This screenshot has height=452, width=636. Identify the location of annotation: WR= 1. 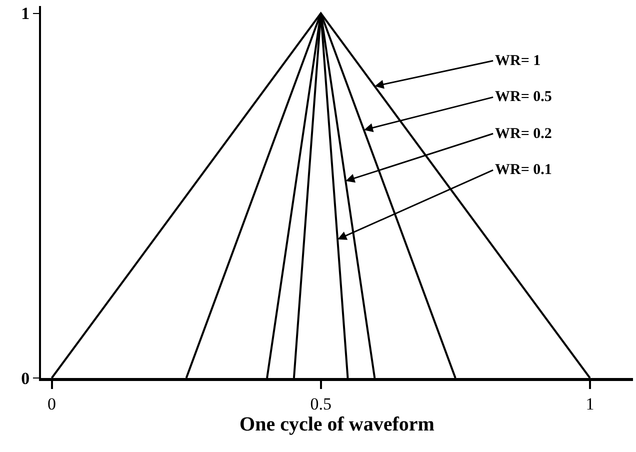
(518, 61).